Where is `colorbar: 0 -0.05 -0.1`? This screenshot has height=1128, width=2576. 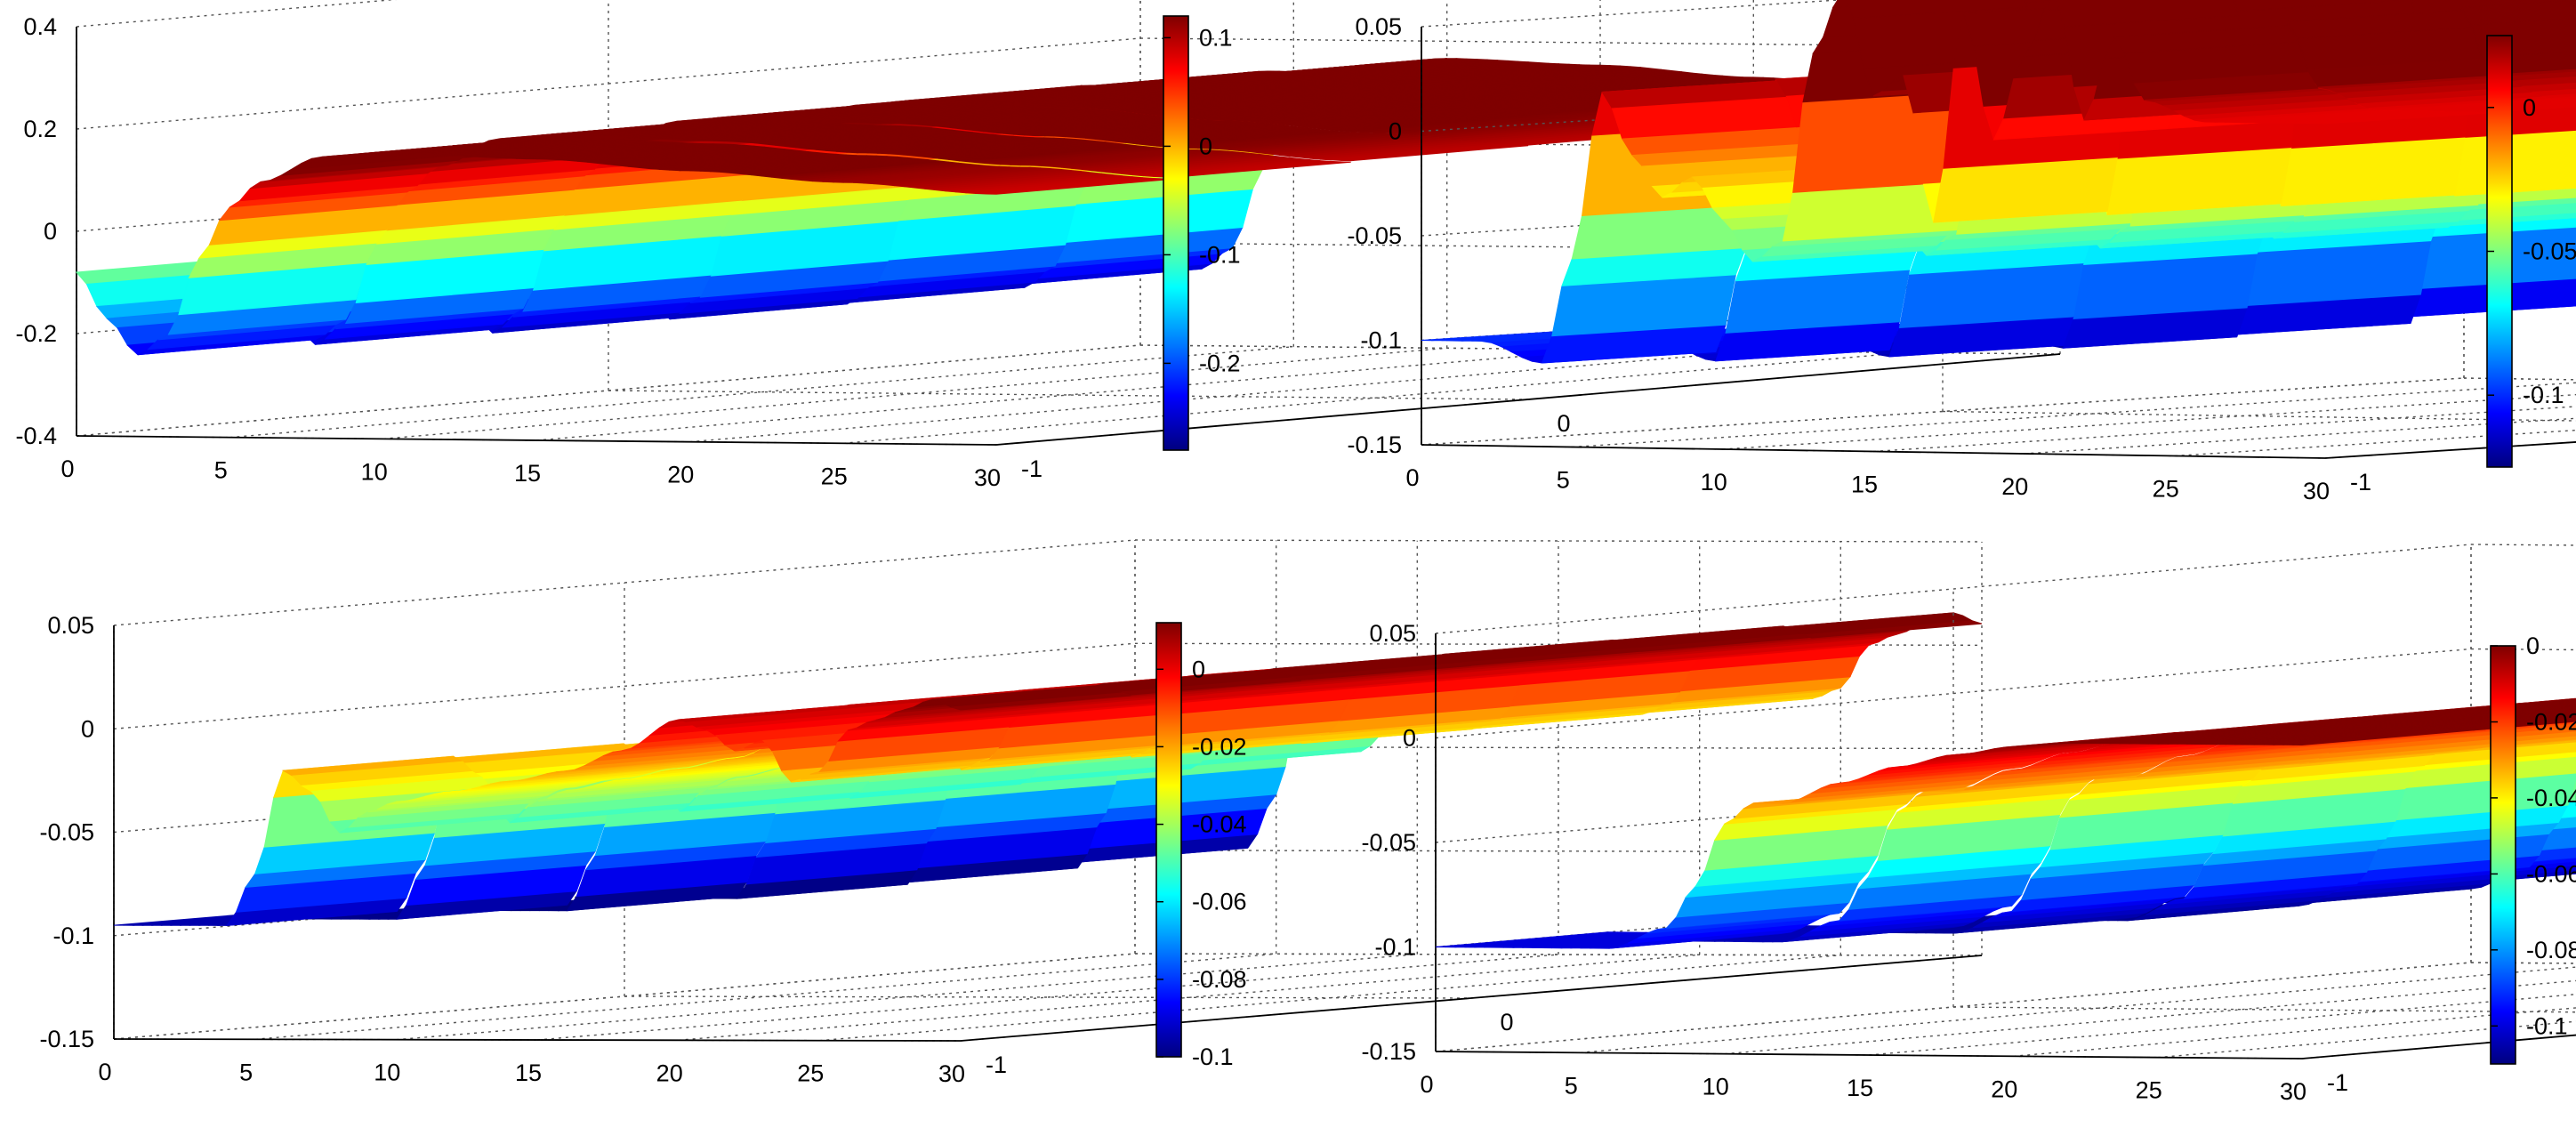 colorbar: 0 -0.05 -0.1 is located at coordinates (2531, 251).